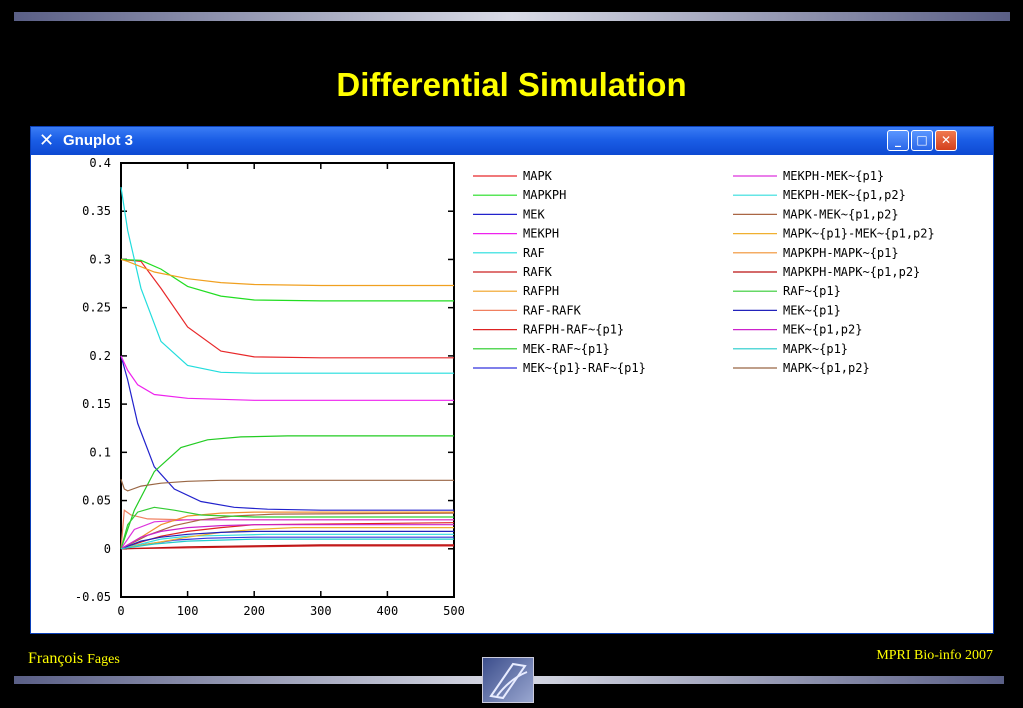  What do you see at coordinates (851, 272) in the screenshot?
I see `legend-label: MAPKPH-MAPK~{p1,p2}` at bounding box center [851, 272].